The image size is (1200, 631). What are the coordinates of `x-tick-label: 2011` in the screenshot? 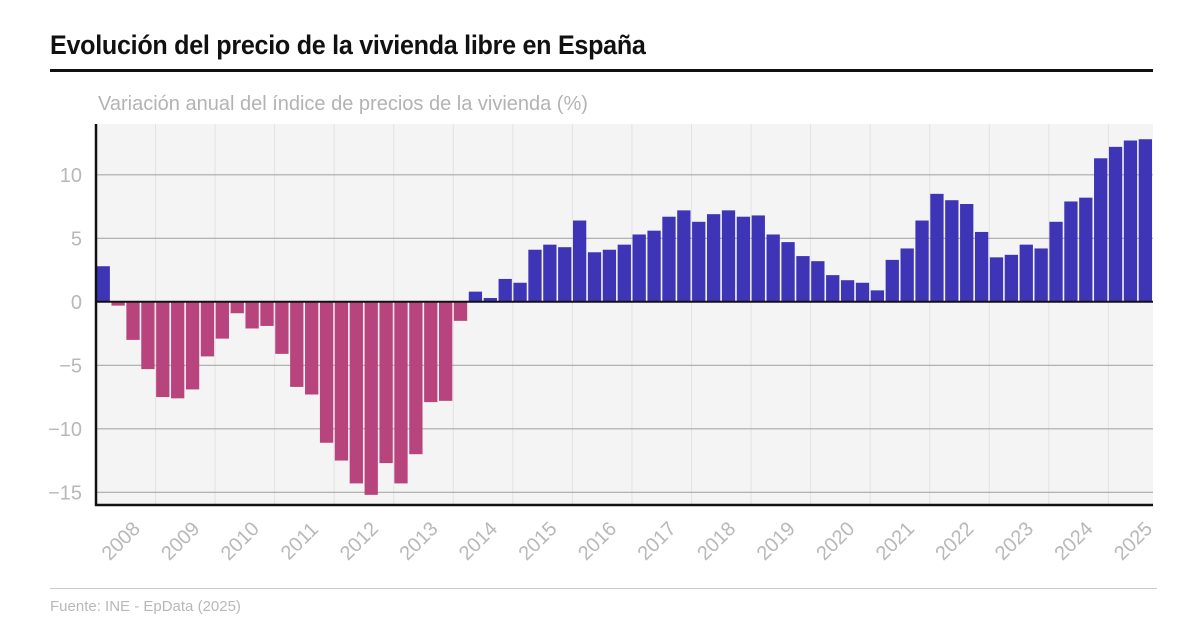 It's located at (300, 541).